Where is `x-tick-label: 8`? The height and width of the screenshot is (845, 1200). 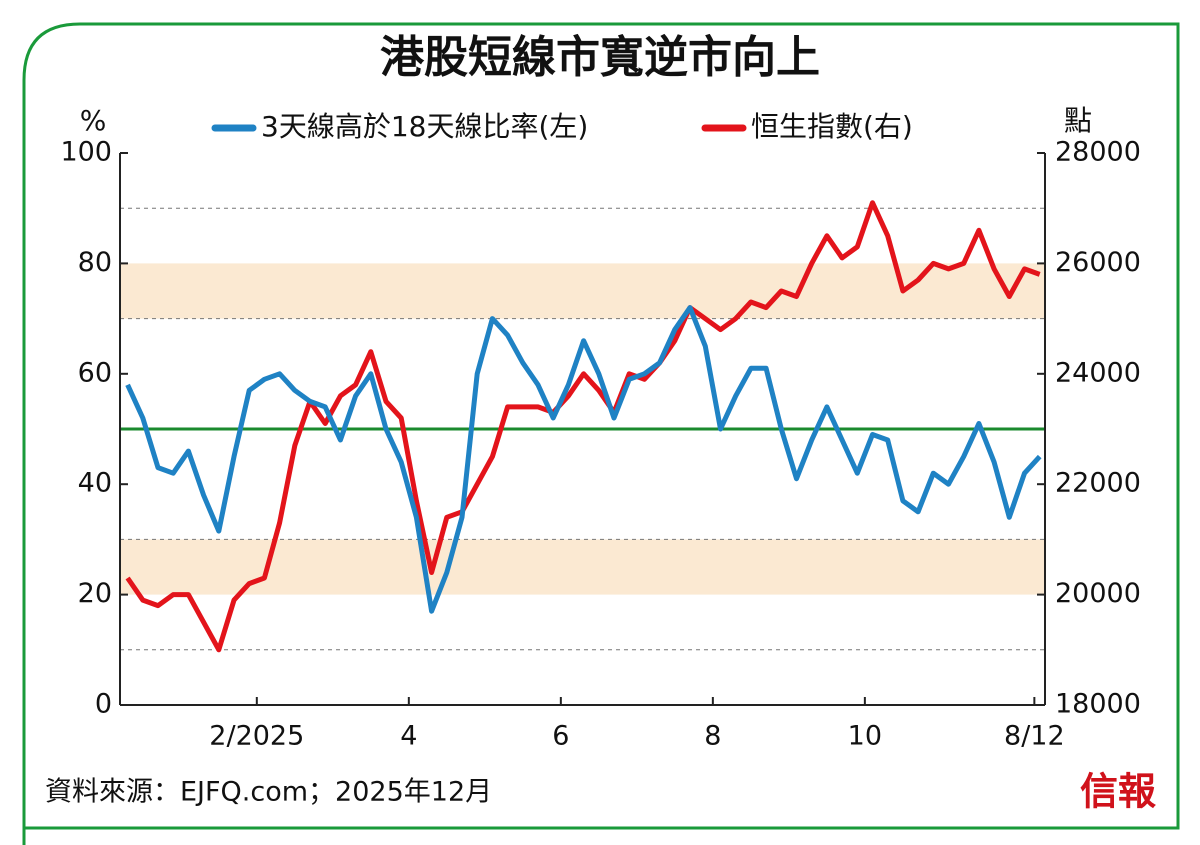
x-tick-label: 8 is located at coordinates (712, 736).